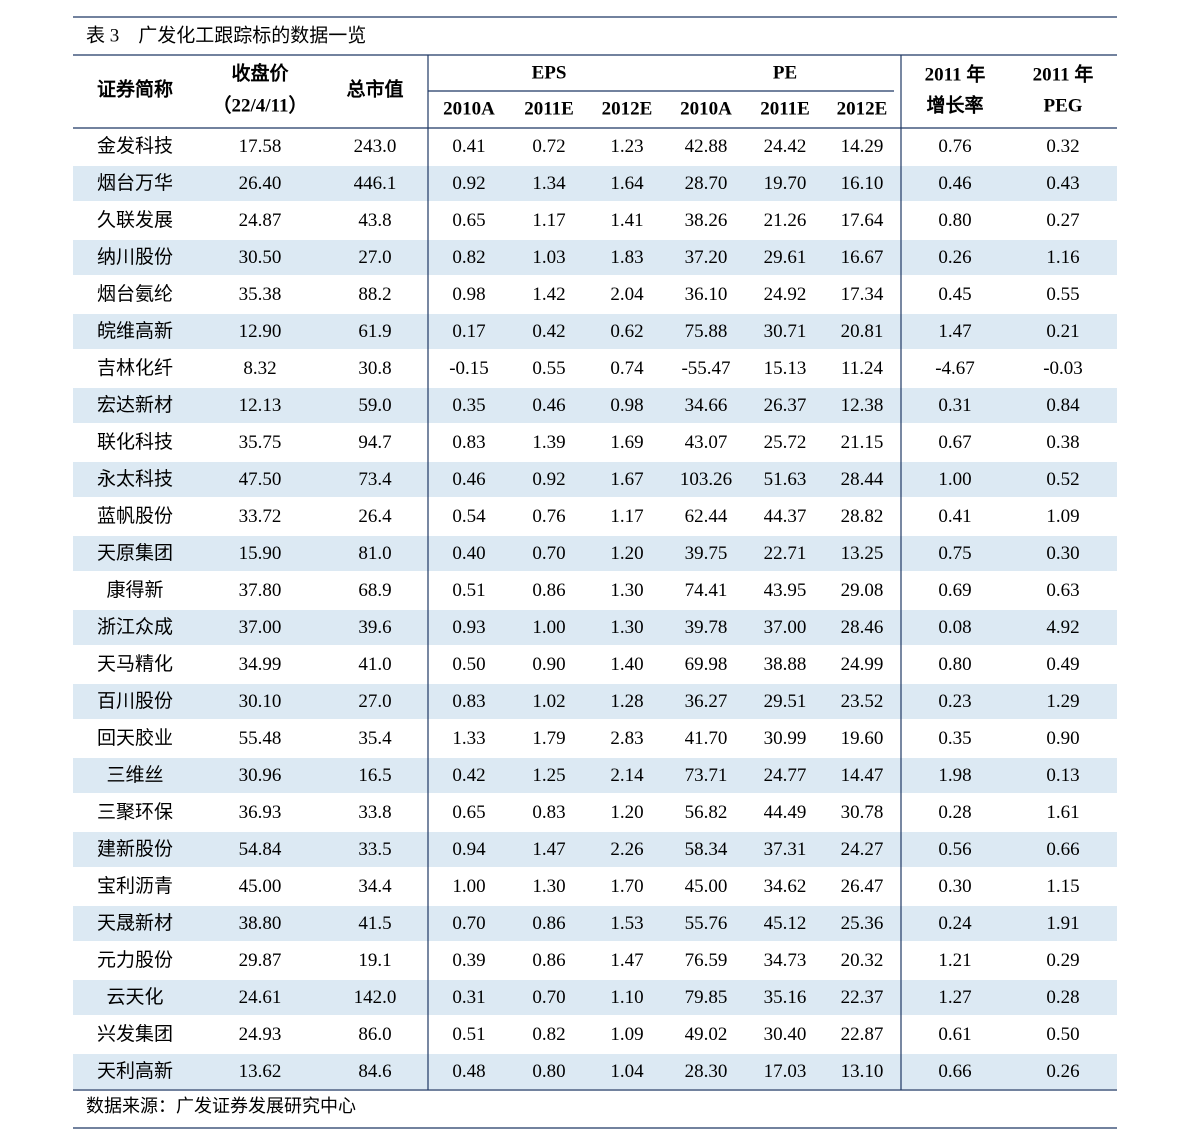 The height and width of the screenshot is (1141, 1191). Describe the element at coordinates (374, 442) in the screenshot. I see `table-cell: 94.7` at that location.